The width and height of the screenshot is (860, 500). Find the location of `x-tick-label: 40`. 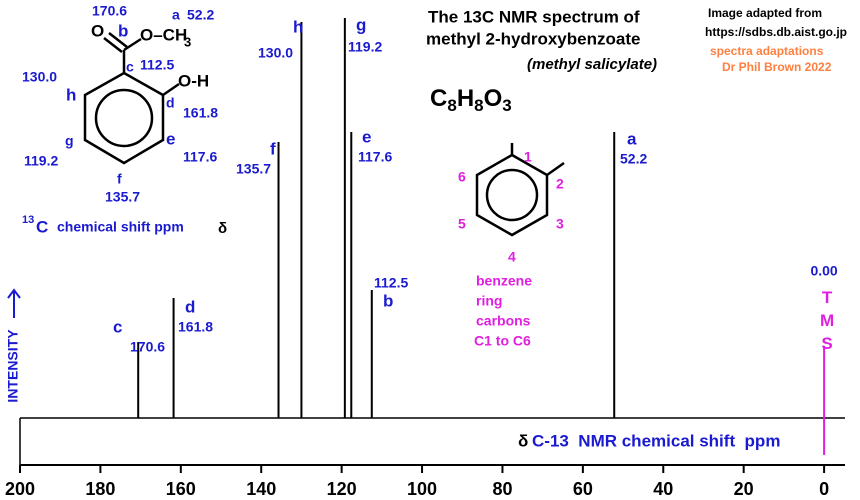

x-tick-label: 40 is located at coordinates (663, 489).